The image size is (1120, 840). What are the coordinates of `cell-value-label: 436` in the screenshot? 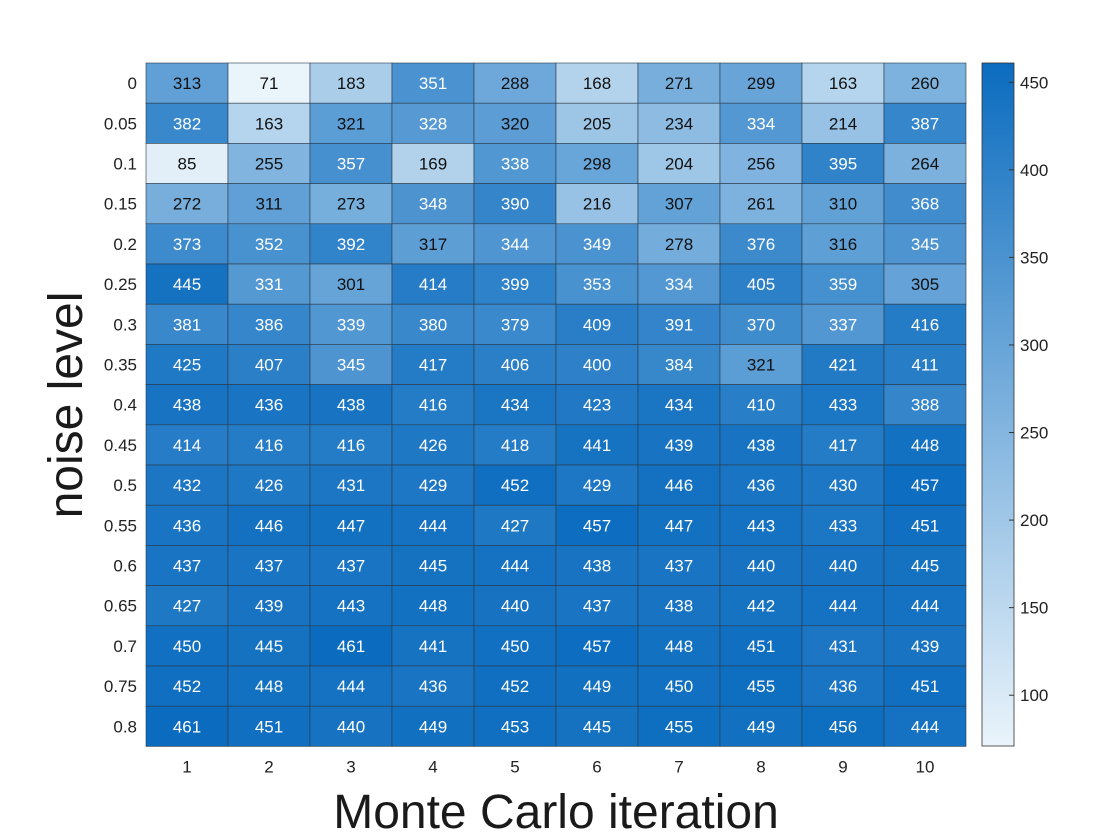 It's located at (187, 525).